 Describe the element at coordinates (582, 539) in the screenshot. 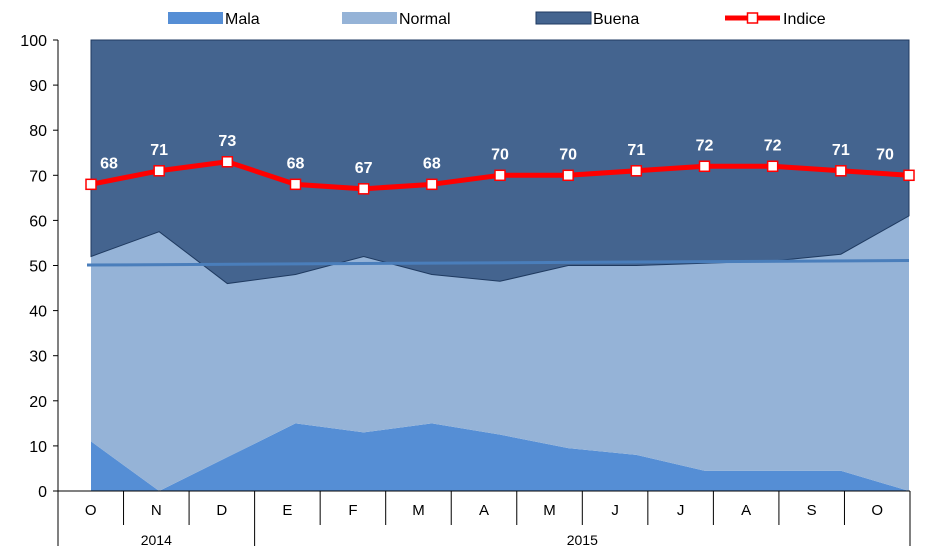

I see `year-label: 2015` at that location.